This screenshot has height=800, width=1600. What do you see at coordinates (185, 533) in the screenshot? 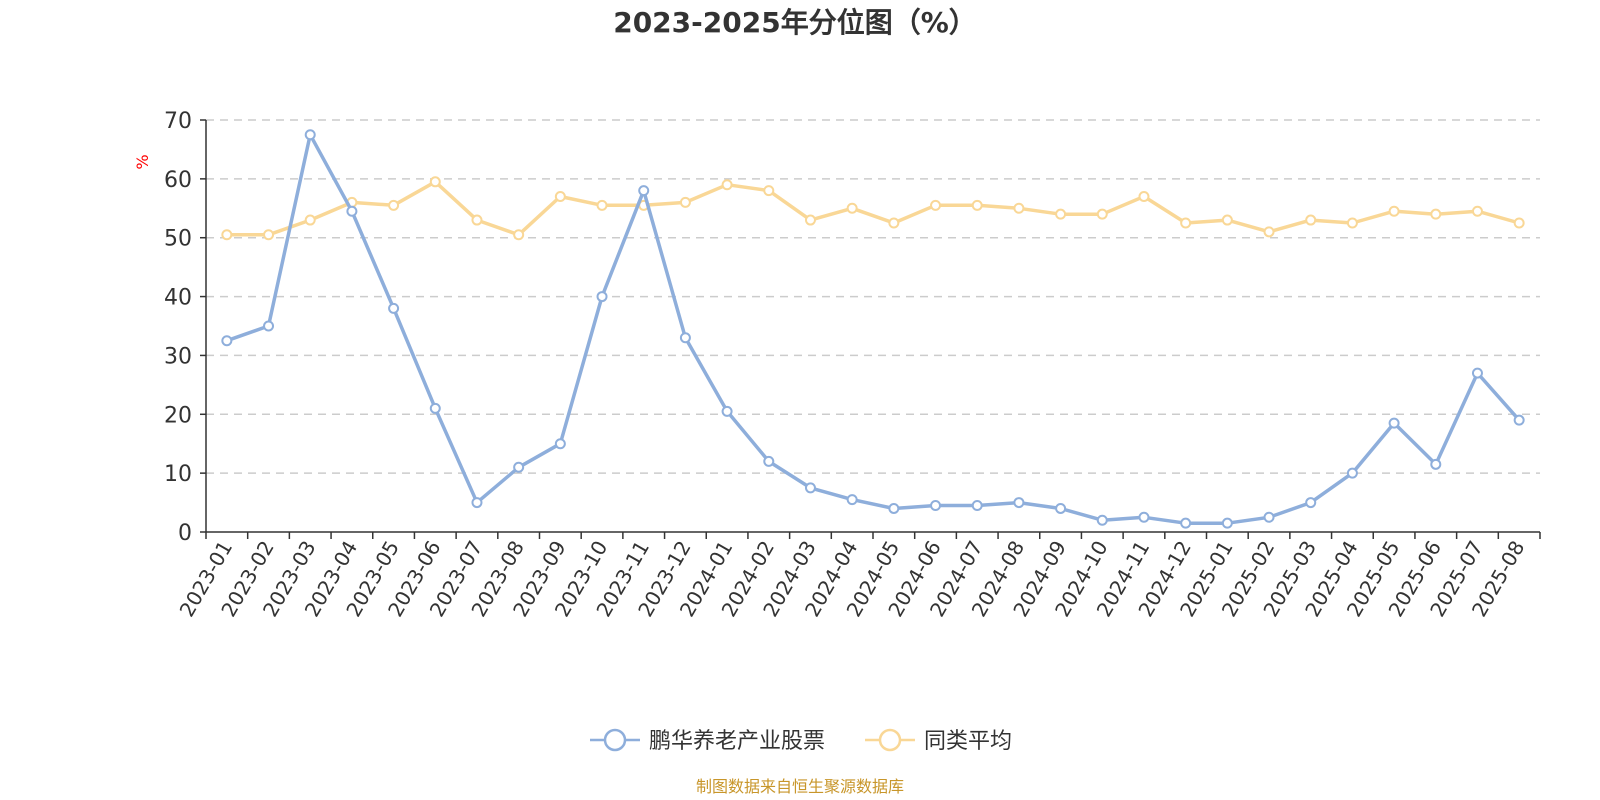
I see `y-tick-label: 0` at bounding box center [185, 533].